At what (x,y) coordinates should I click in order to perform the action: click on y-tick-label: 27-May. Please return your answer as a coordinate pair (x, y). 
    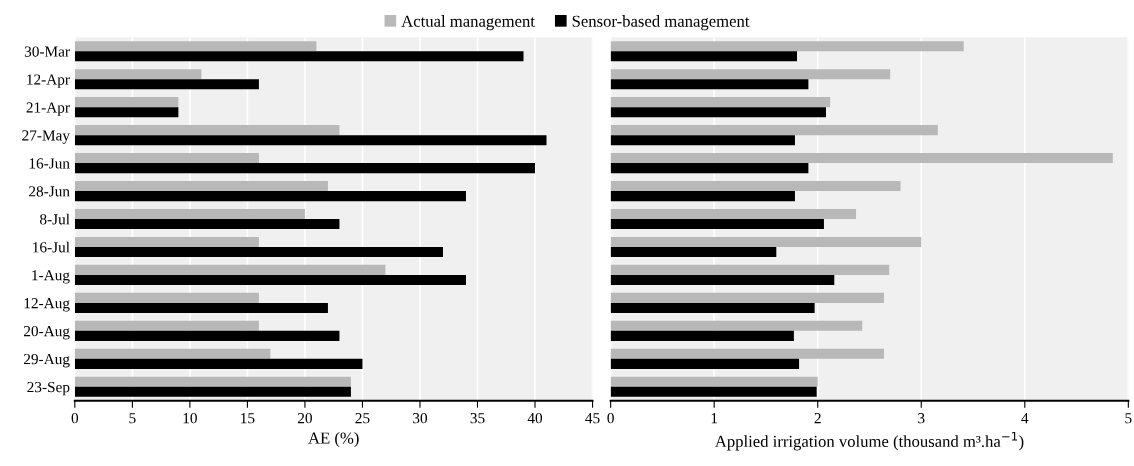
    Looking at the image, I should click on (46, 137).